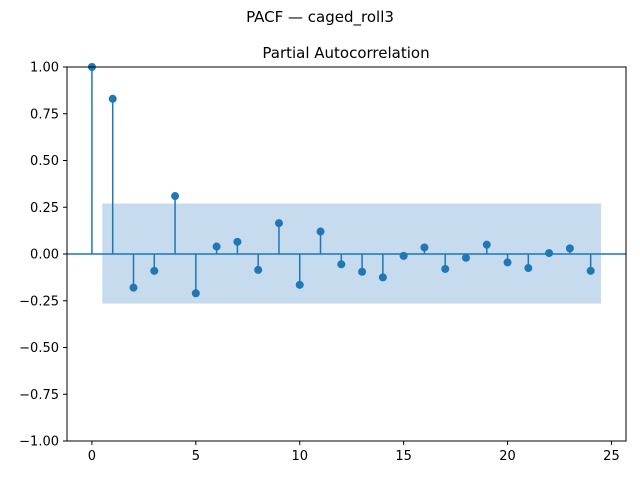 This screenshot has height=480, width=640. Describe the element at coordinates (39, 348) in the screenshot. I see `y-tick-label: −0.50` at that location.